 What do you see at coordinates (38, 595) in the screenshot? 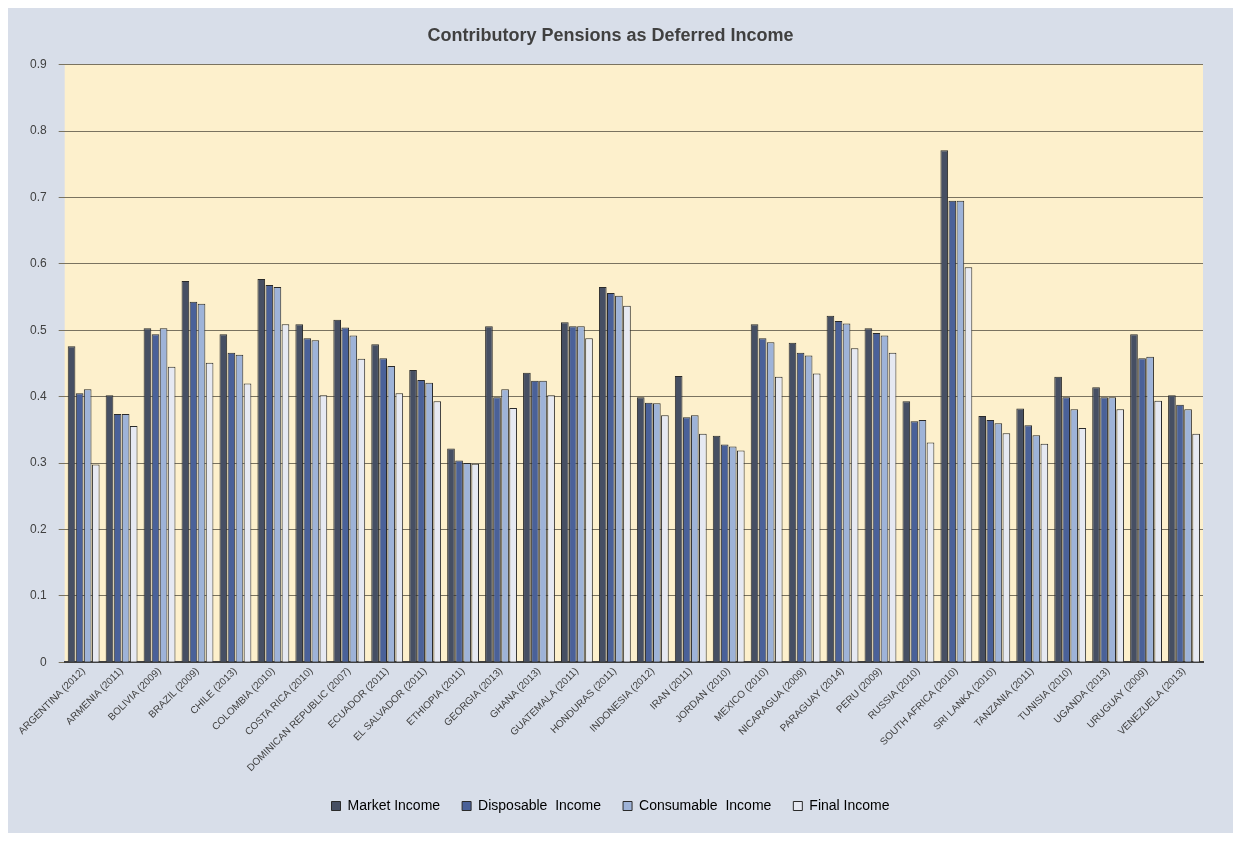
I see `y-tick-label: 0.1` at bounding box center [38, 595].